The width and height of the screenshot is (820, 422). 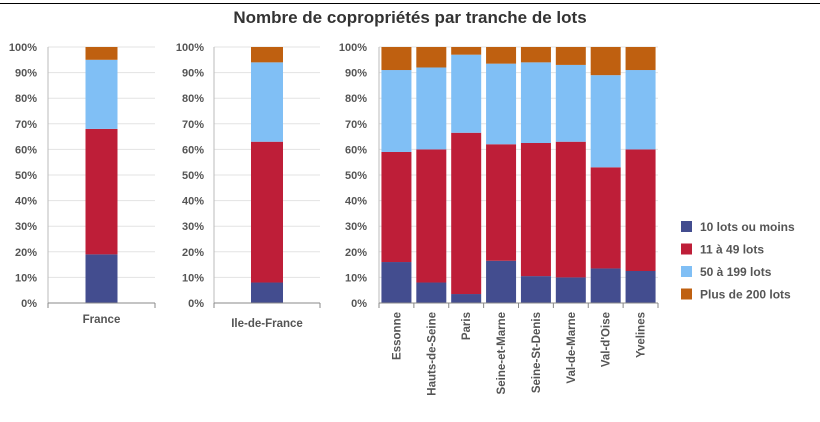 I want to click on x-category-label: Yvelines, so click(x=642, y=335).